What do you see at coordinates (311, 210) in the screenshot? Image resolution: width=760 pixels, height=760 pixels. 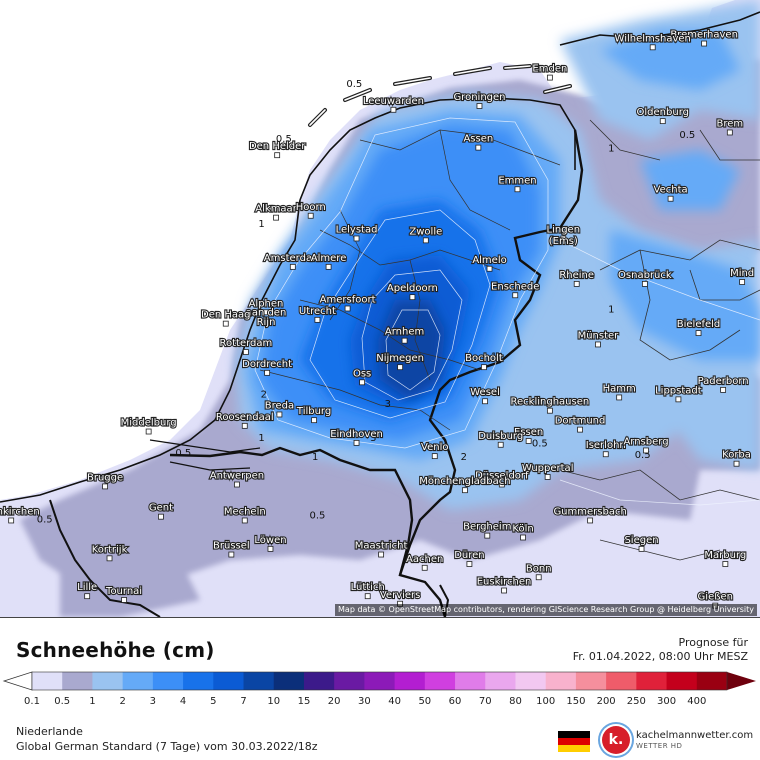 I see `city-hoorn: Hoorn` at bounding box center [311, 210].